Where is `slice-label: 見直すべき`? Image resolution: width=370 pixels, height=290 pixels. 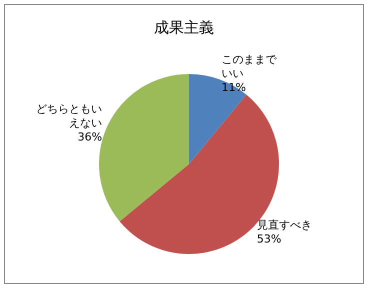 slice-label: 見直すべき is located at coordinates (284, 225).